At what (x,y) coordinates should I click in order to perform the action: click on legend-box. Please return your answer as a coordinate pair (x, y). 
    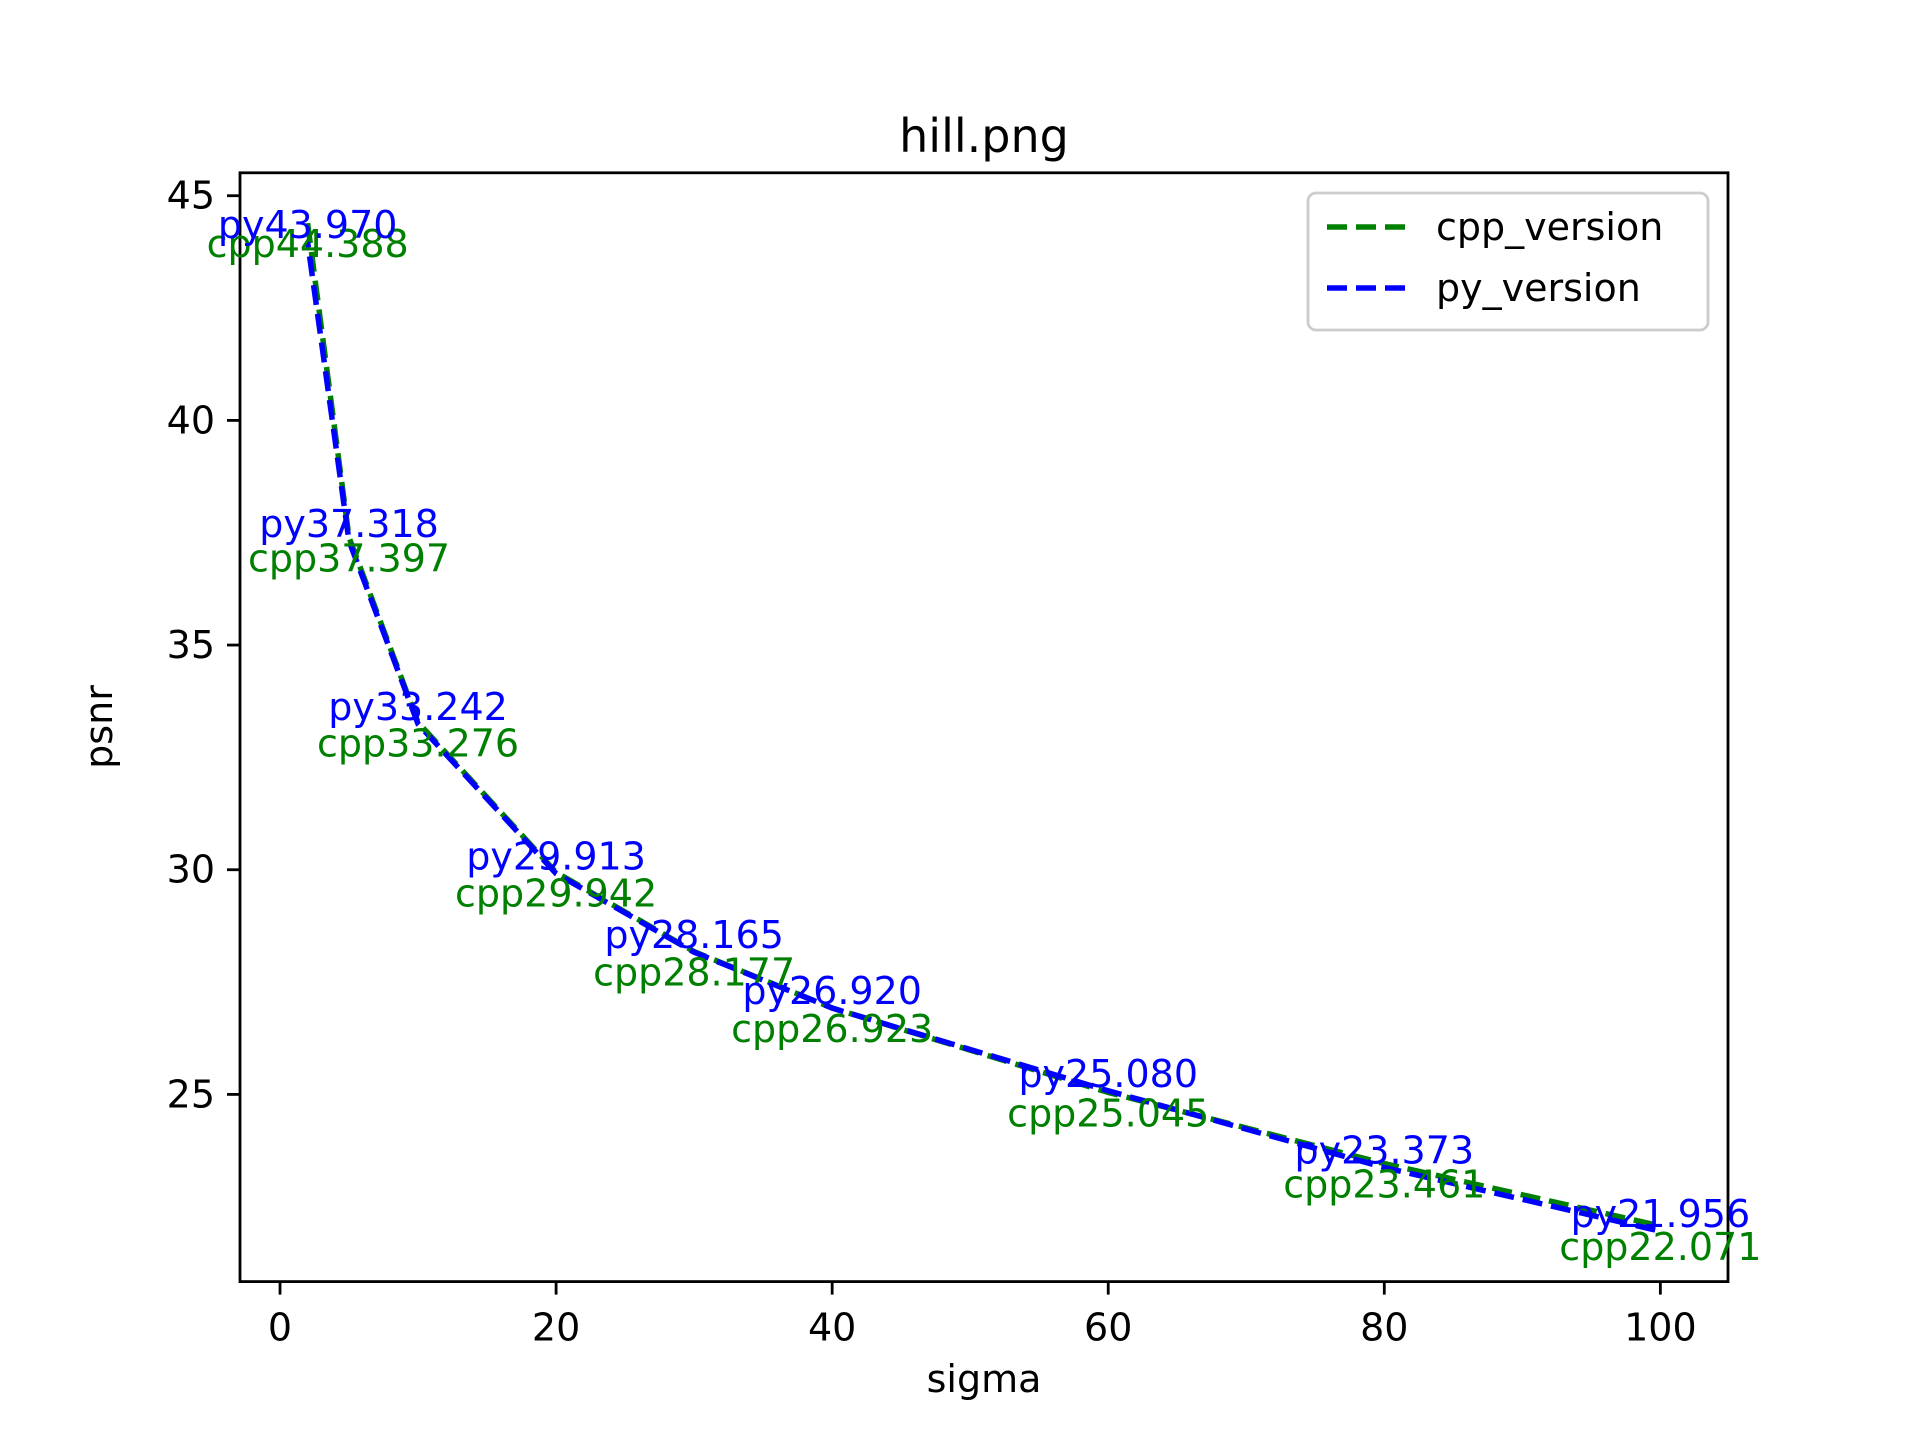
    Looking at the image, I should click on (1508, 261).